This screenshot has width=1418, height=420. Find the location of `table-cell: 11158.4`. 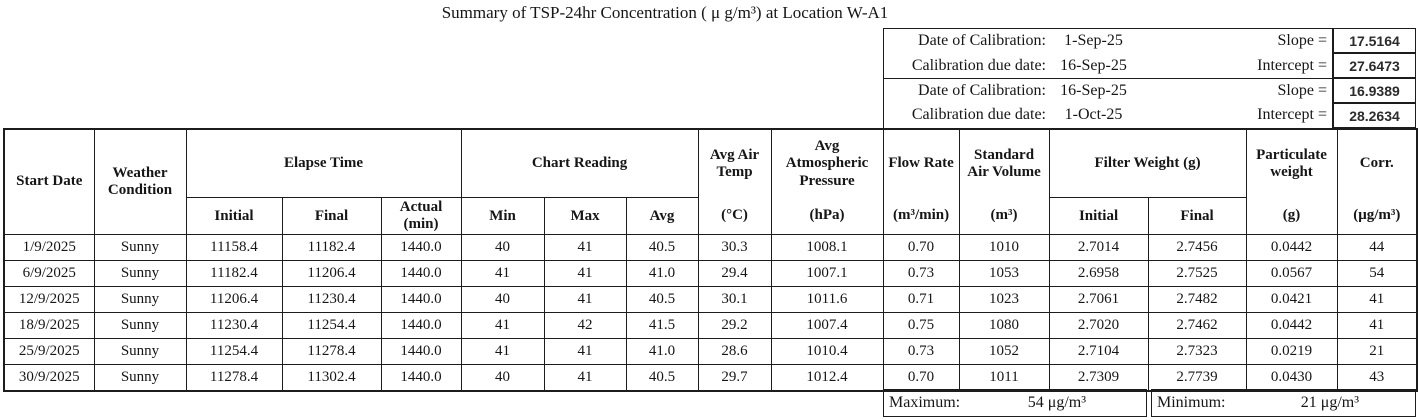

table-cell: 11158.4 is located at coordinates (234, 247).